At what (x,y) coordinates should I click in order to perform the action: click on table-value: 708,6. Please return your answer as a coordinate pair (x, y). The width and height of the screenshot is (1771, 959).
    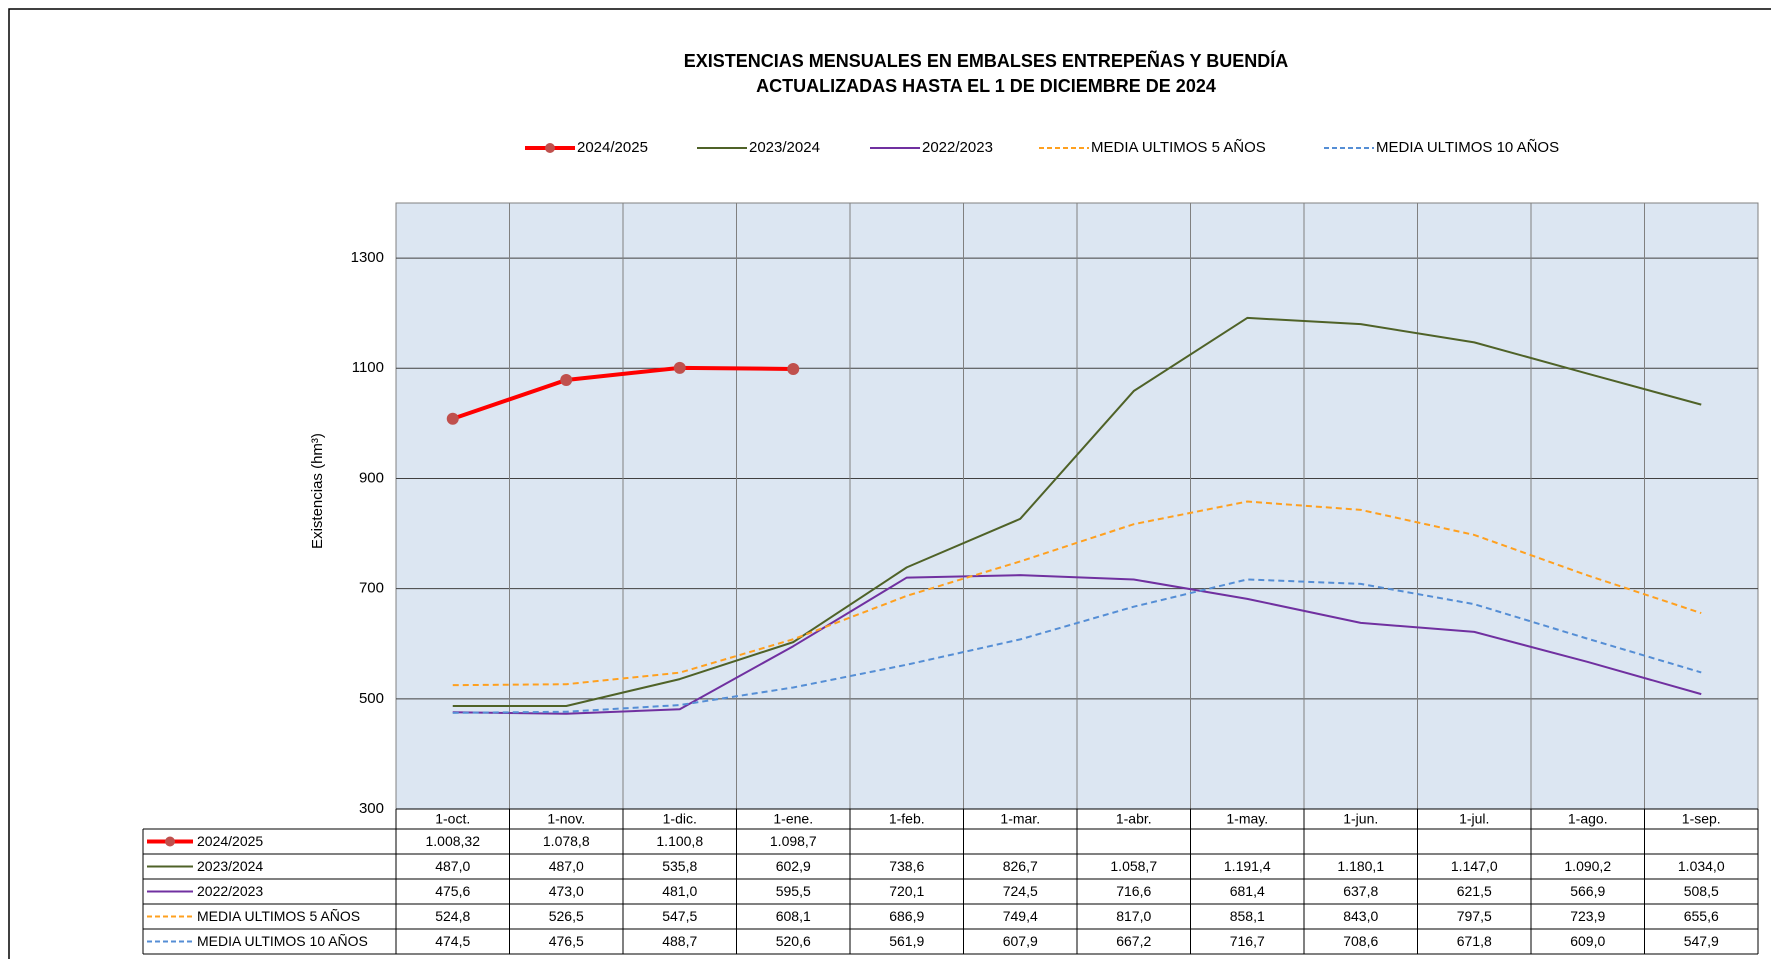
    Looking at the image, I should click on (1360, 941).